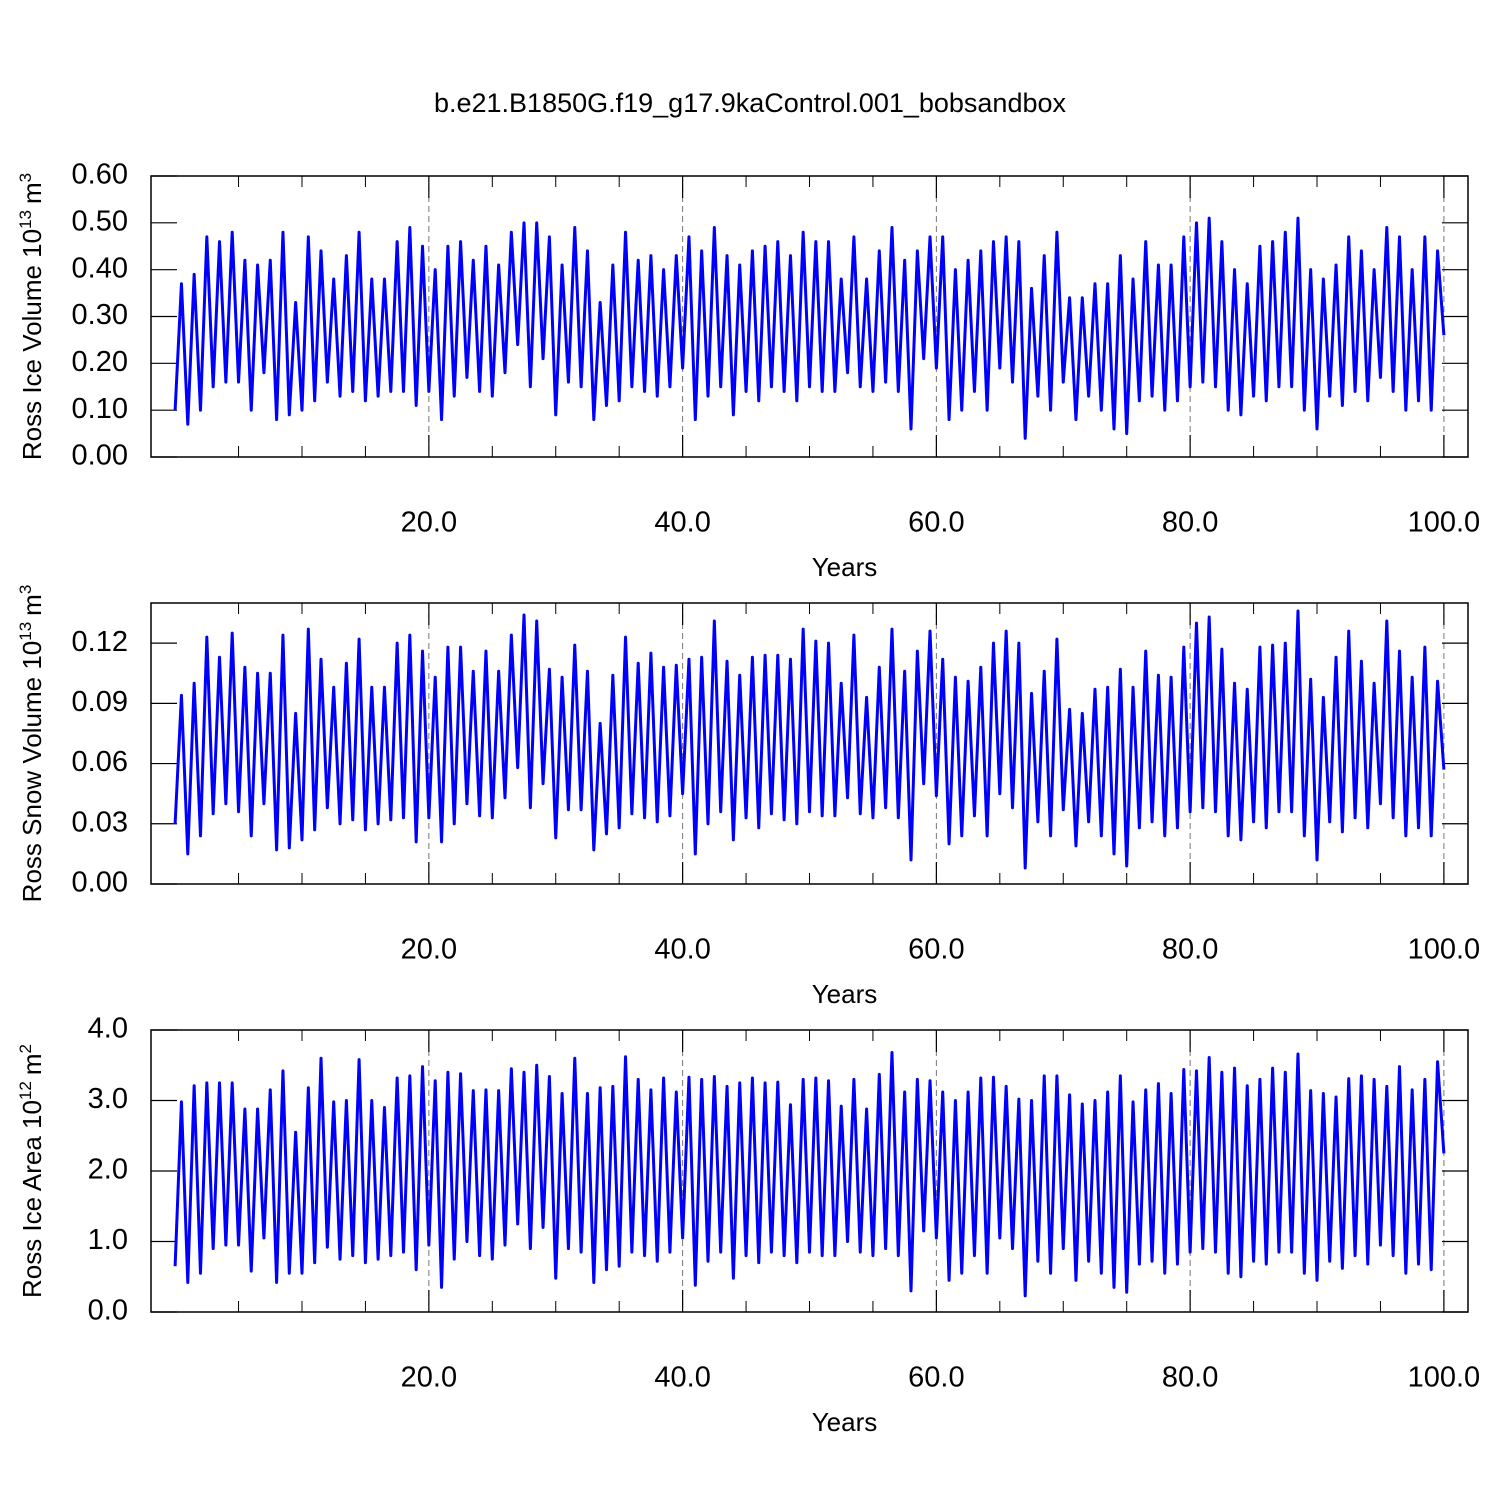 The height and width of the screenshot is (1505, 1500). I want to click on y-axis-title: Ross Ice Volume 1013 m3, so click(31, 316).